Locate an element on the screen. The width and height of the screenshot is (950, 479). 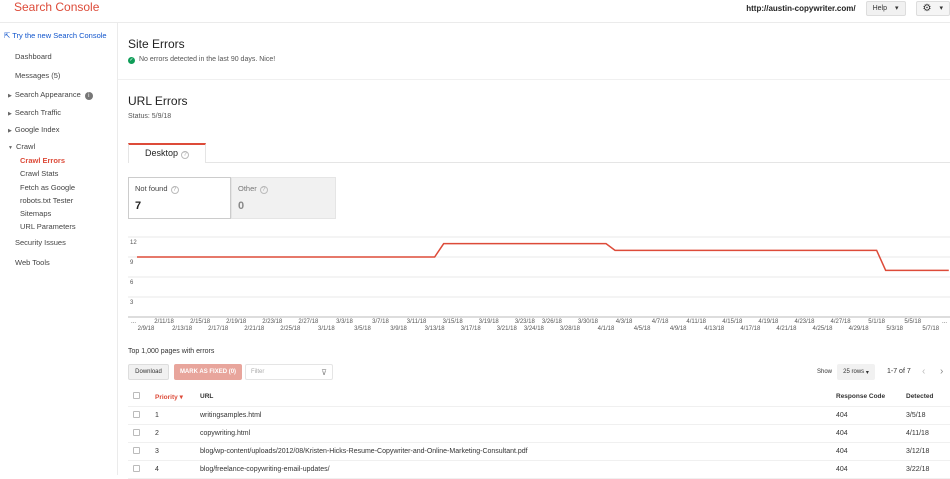
mark-as-fixed-button: MARK AS FIXED (0) is located at coordinates (208, 372).